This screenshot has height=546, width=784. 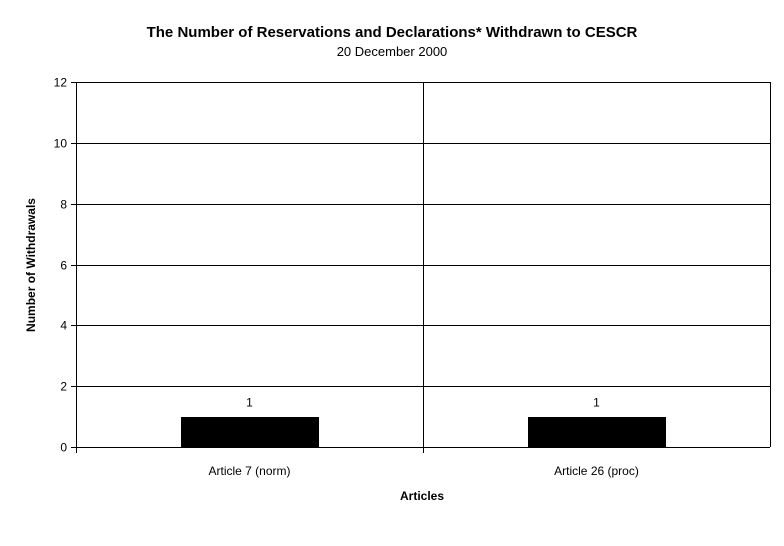 I want to click on y-tick-label: 10, so click(x=61, y=144).